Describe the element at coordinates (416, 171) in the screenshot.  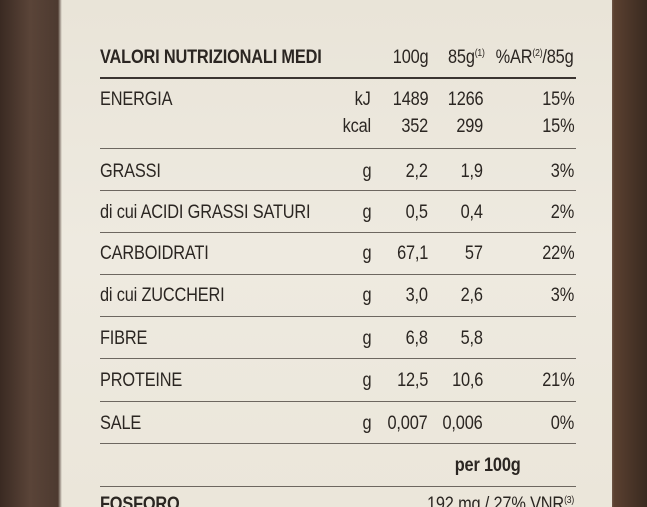
I see `value-100g: 2,2` at that location.